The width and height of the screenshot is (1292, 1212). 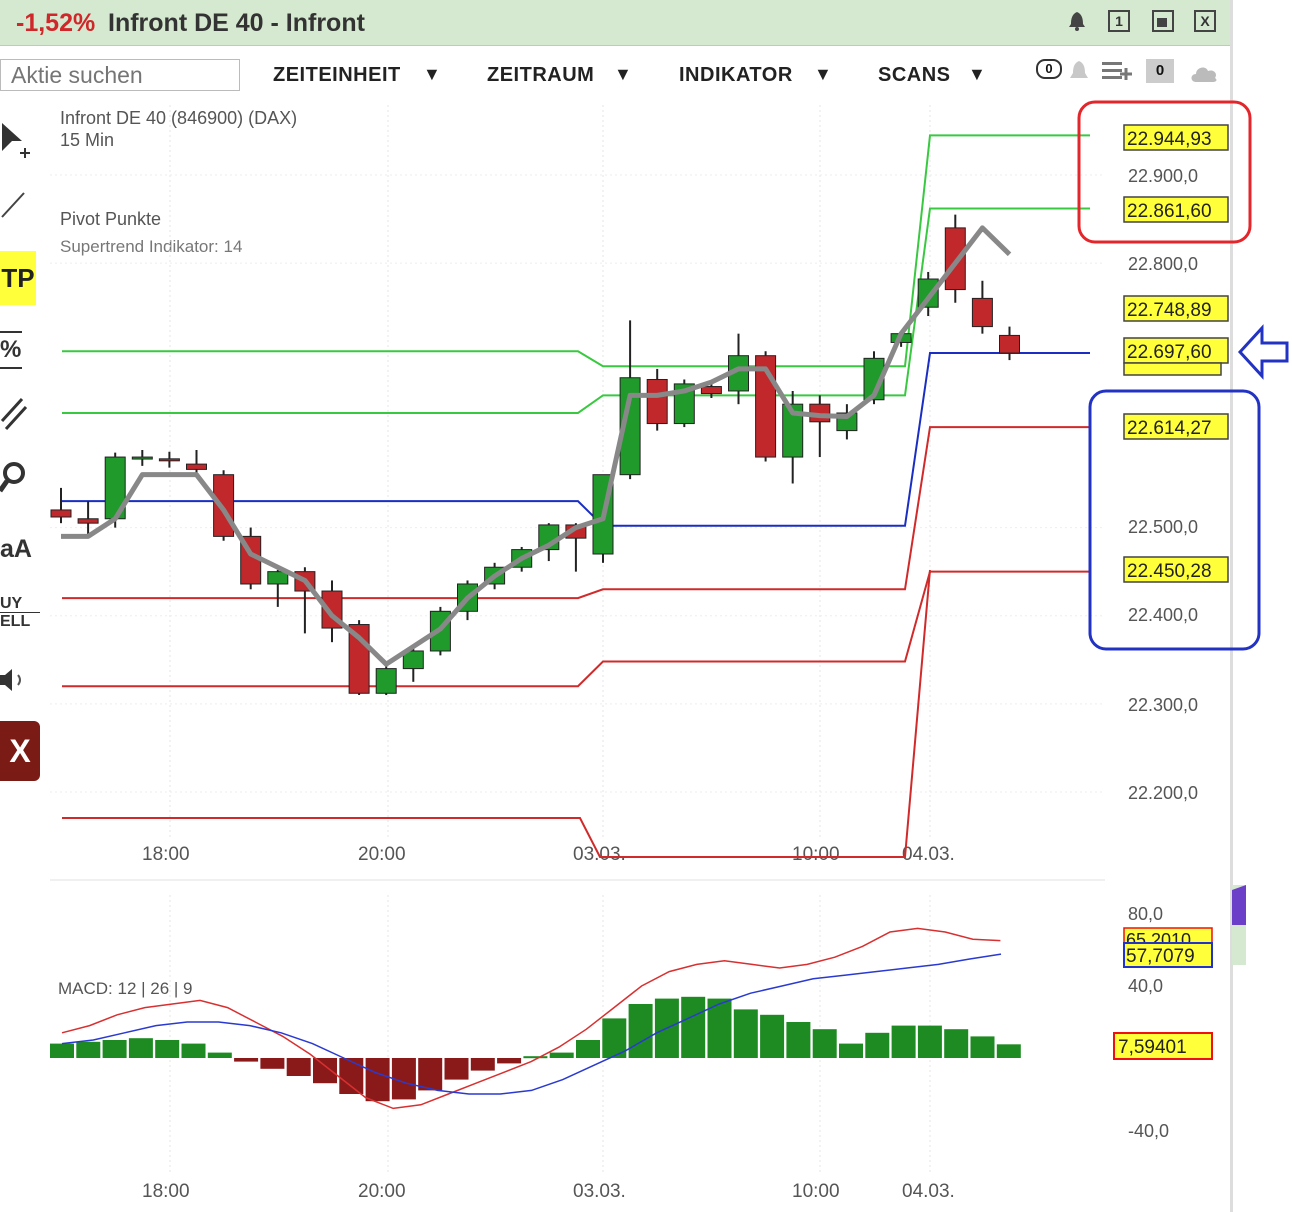 I want to click on close-chart-button: X, so click(x=20, y=751).